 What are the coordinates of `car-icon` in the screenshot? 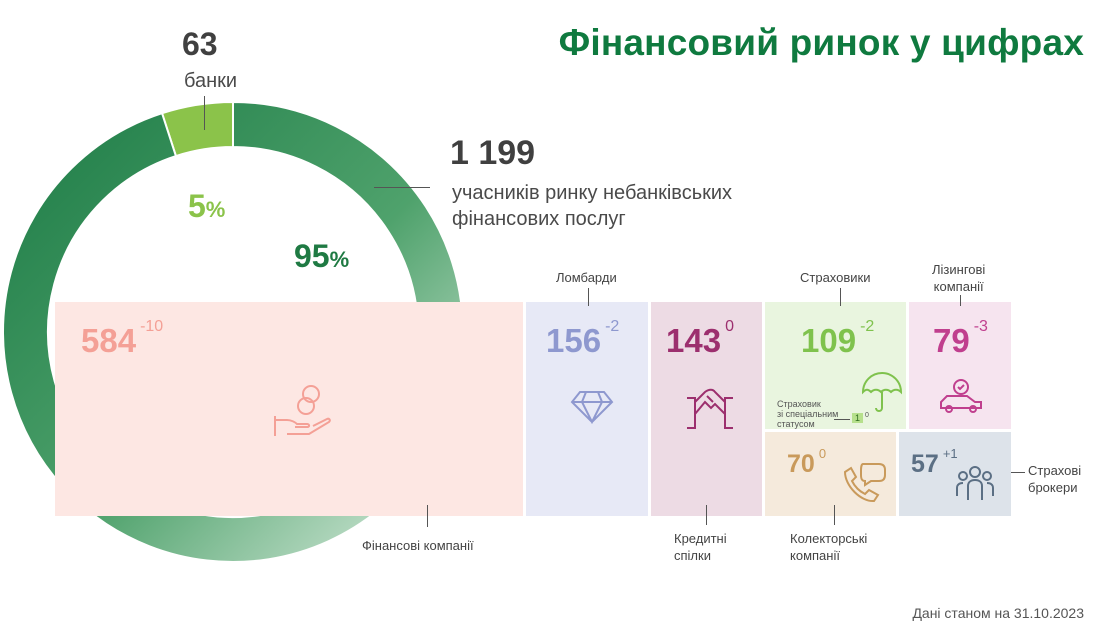 It's located at (961, 396).